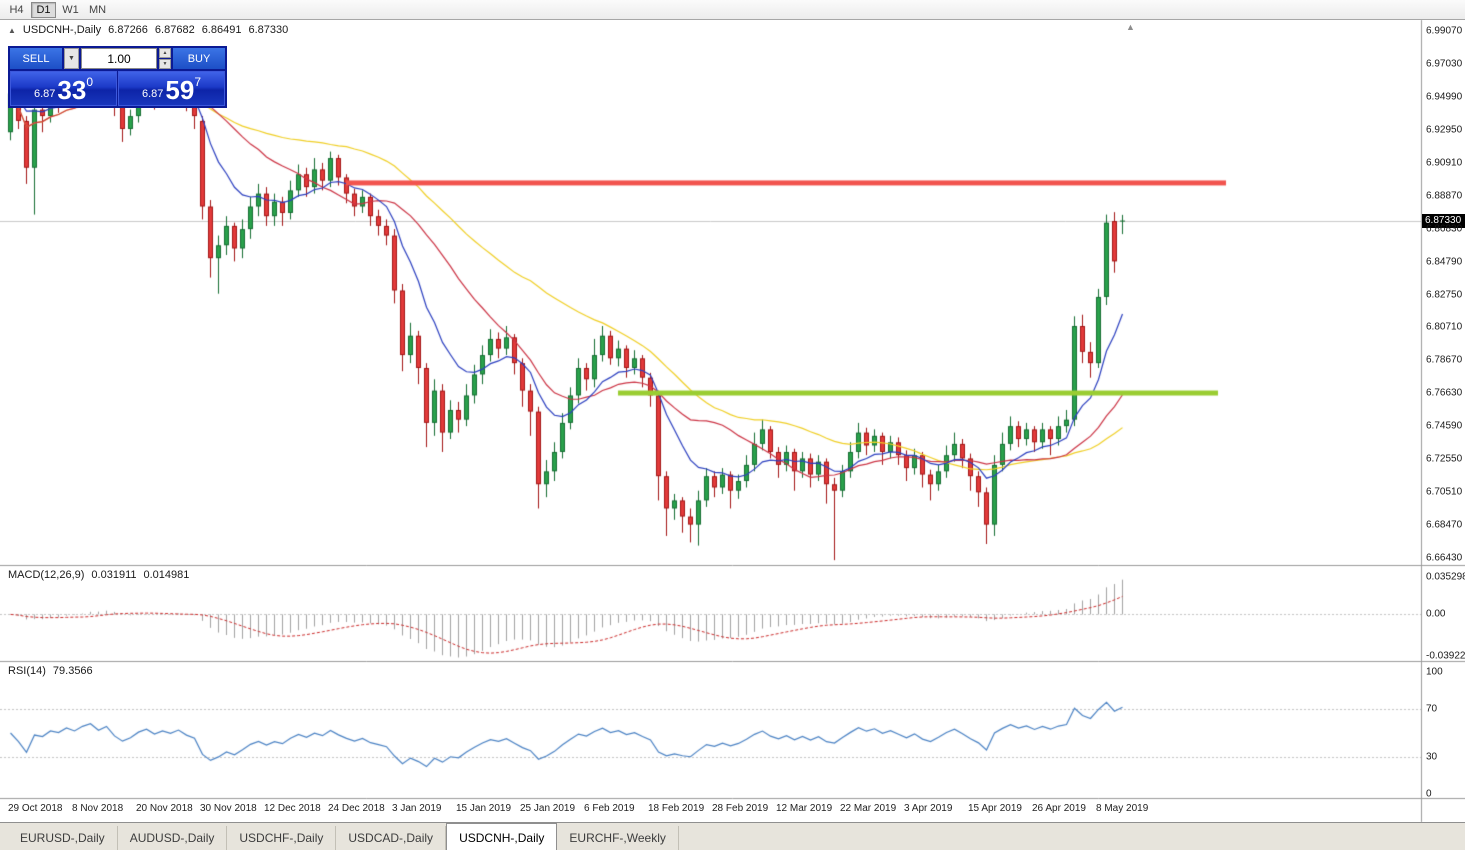 This screenshot has height=850, width=1465. I want to click on collapse-chart-icon: ▲, so click(12, 30).